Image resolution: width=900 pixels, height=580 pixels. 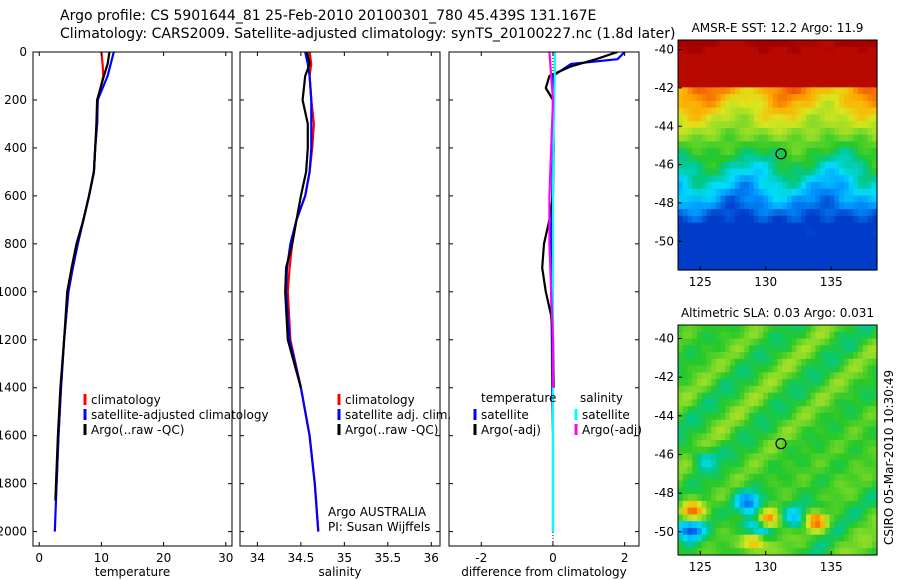 I want to click on credit-stamp: CSIRO 05-Mar-2010 10:30:49, so click(x=889, y=457).